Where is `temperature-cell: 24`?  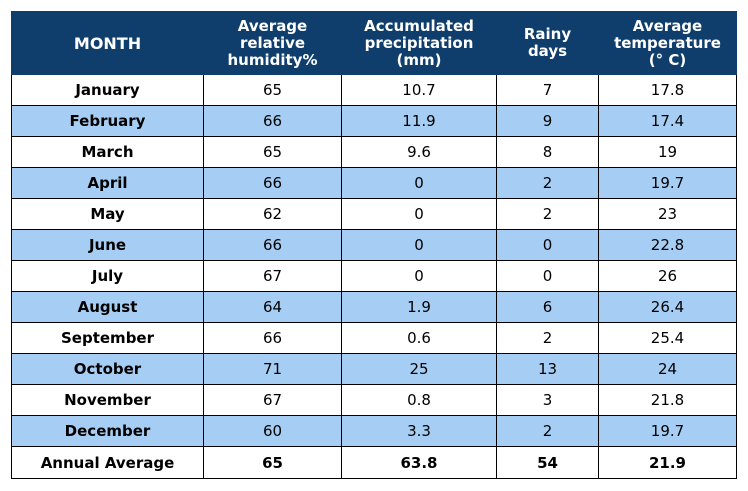 temperature-cell: 24 is located at coordinates (667, 369).